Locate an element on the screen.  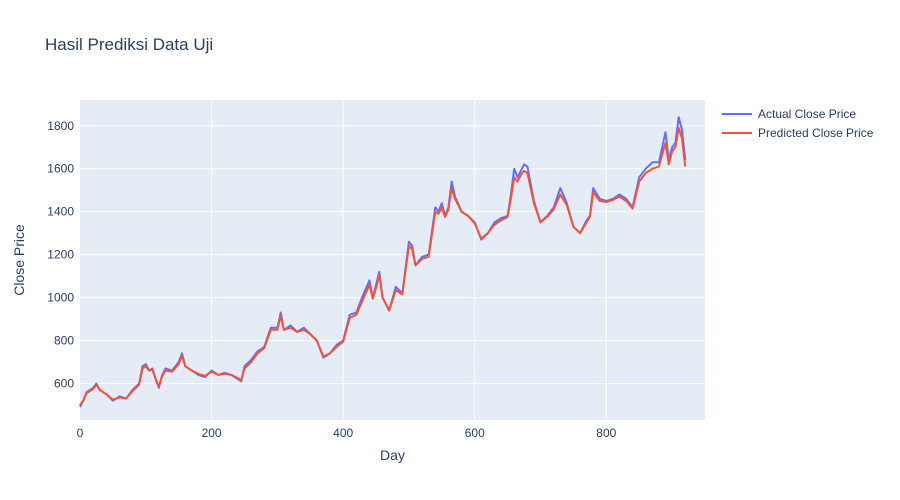
chart-title: Hasil Prediksi Data Uji is located at coordinates (129, 44).